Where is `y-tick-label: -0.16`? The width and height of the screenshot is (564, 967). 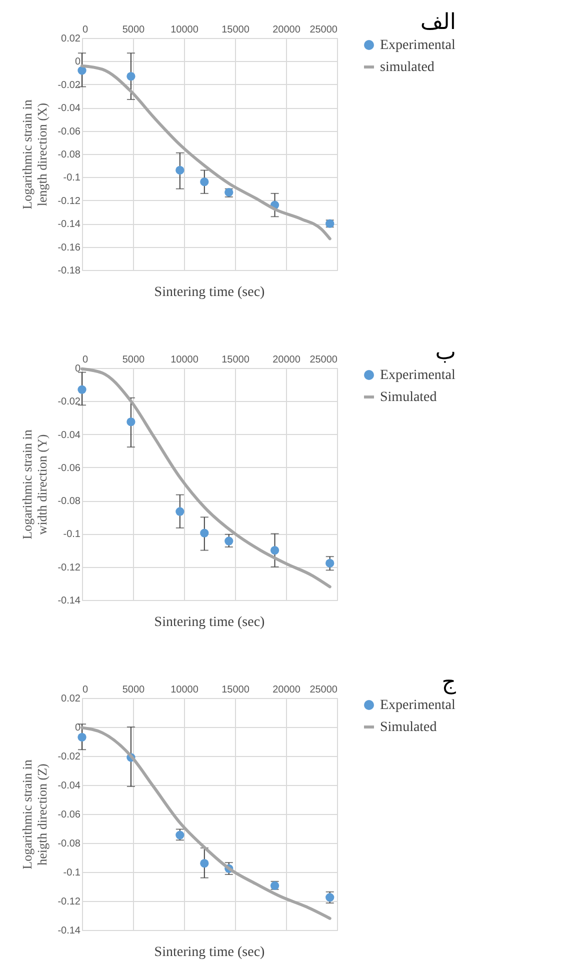
y-tick-label: -0.16 is located at coordinates (69, 248).